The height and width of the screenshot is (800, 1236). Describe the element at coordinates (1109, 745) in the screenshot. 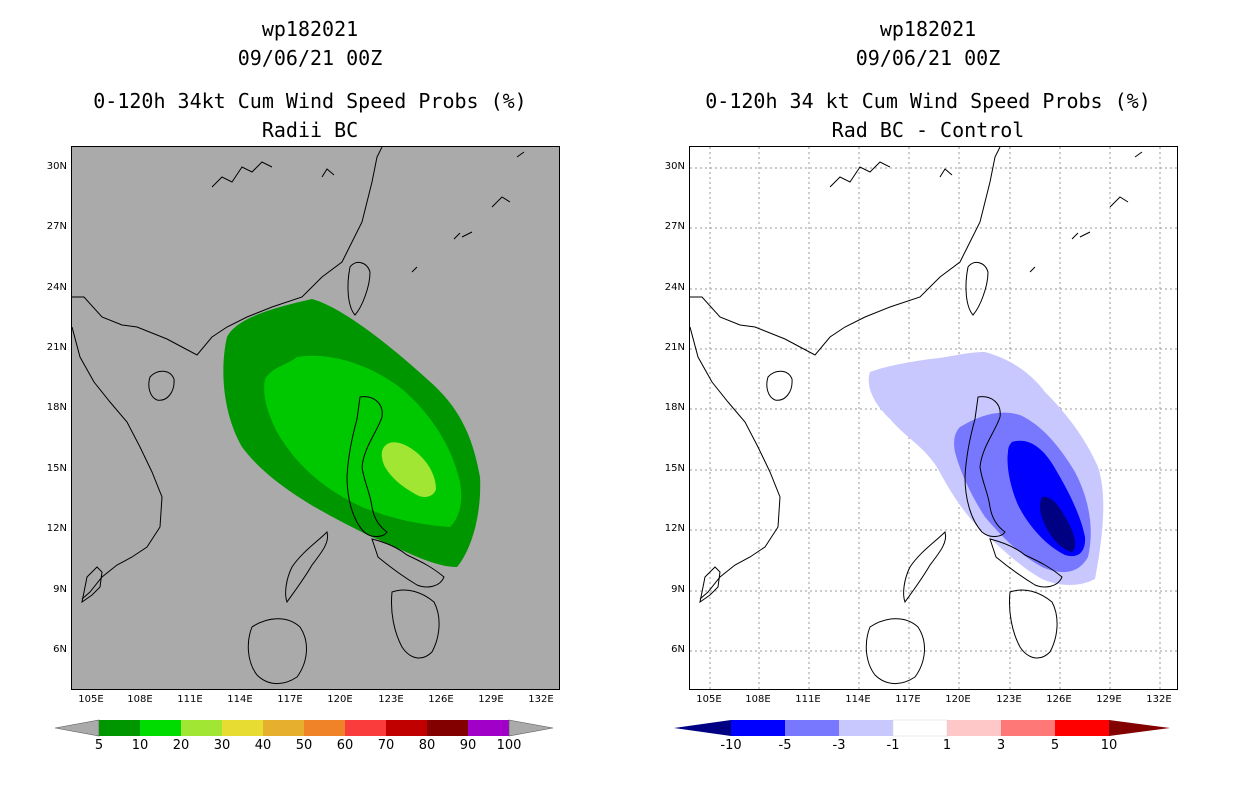

I see `right-colorbar-label: 10` at that location.